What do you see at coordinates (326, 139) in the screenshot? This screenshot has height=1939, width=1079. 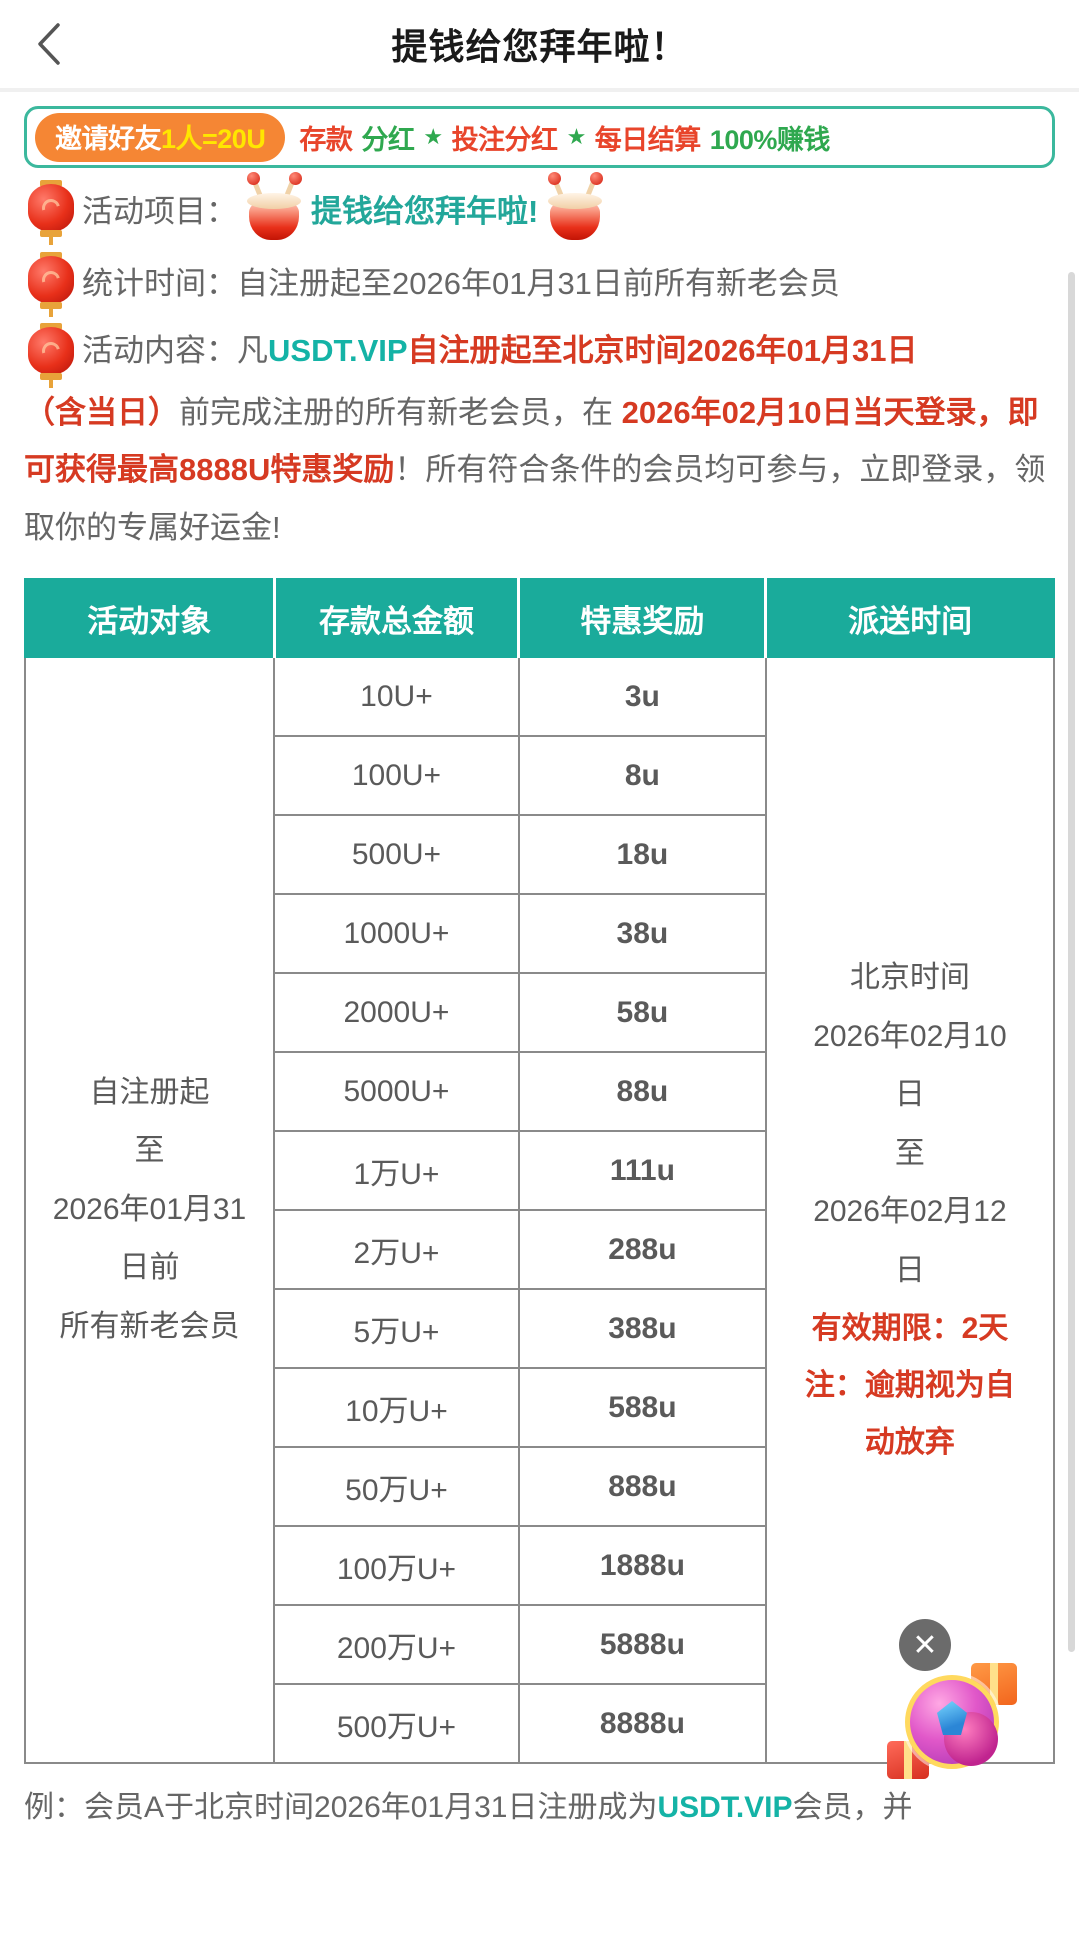 I see `promo-item1: 存款` at bounding box center [326, 139].